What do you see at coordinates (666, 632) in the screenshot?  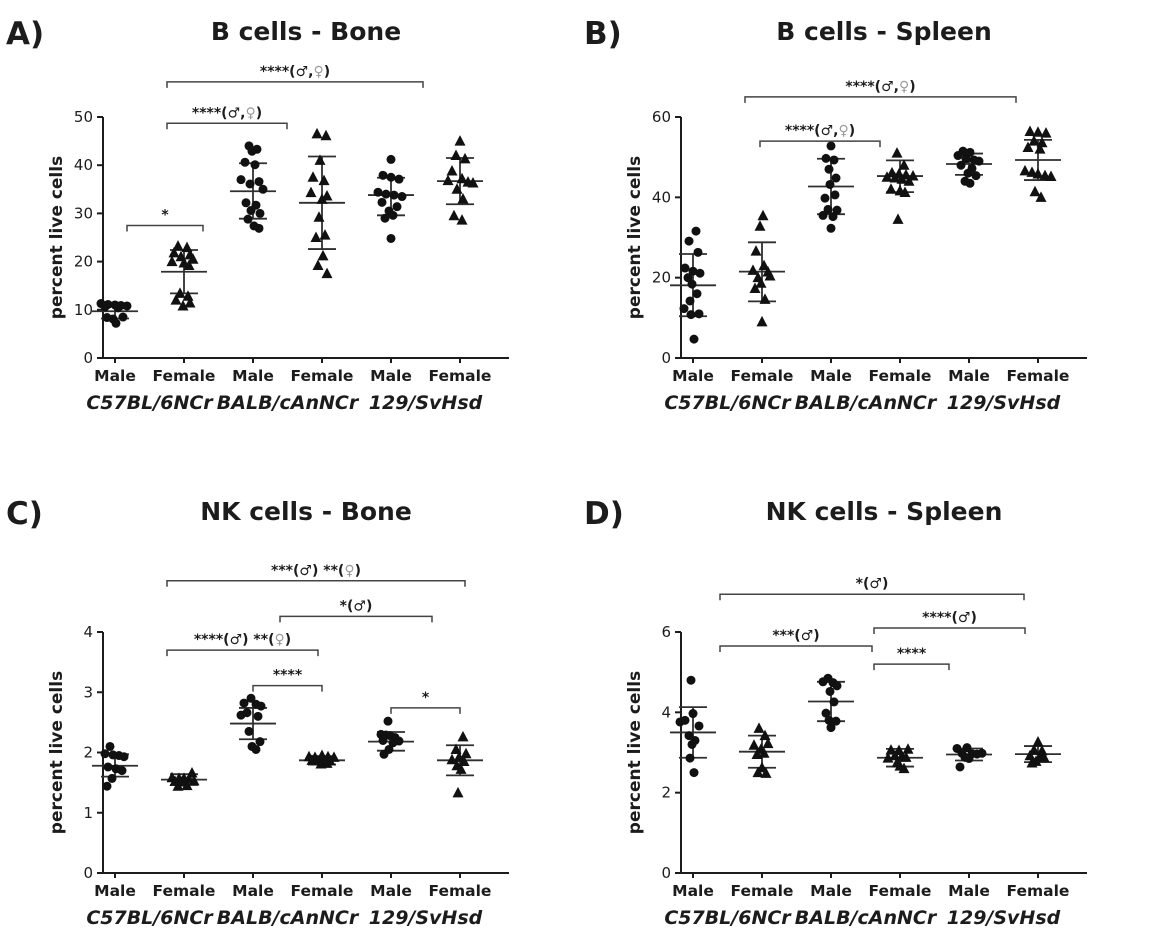 I see `y-tick-label: 6` at bounding box center [666, 632].